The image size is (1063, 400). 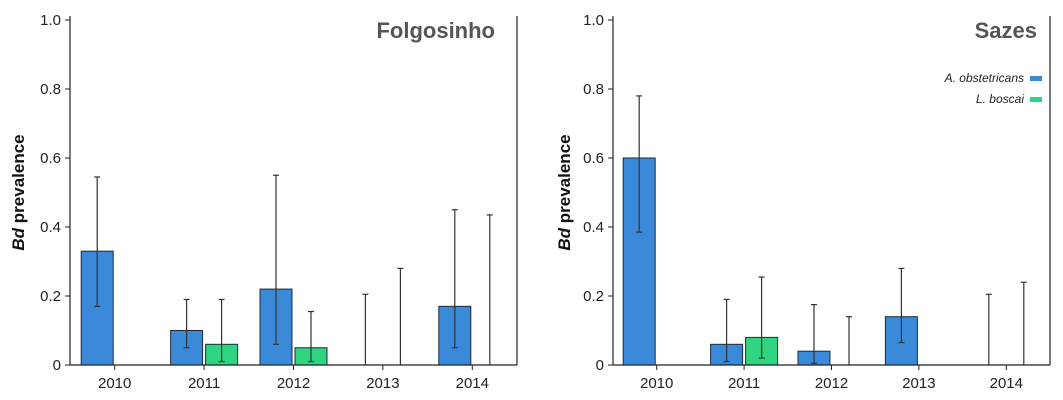 What do you see at coordinates (1006, 30) in the screenshot?
I see `panel-title: Sazes` at bounding box center [1006, 30].